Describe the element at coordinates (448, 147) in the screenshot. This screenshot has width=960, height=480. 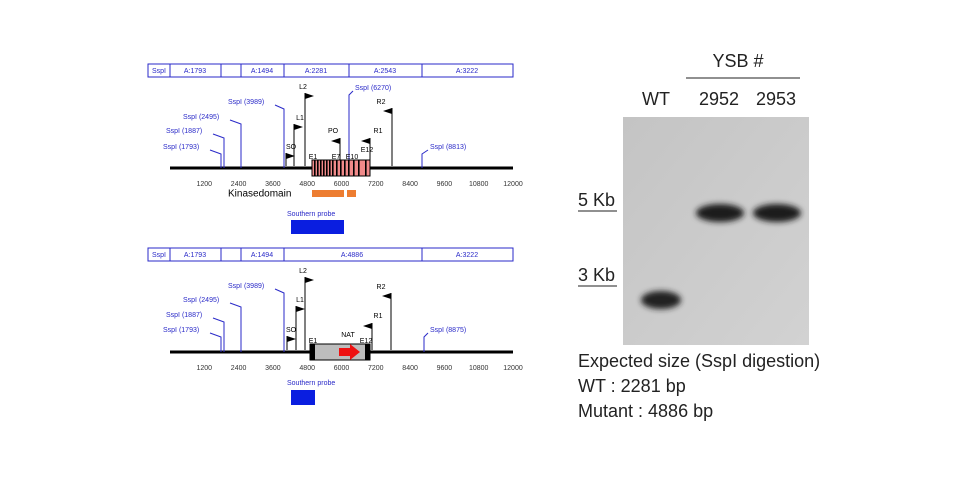
I see `site-label: SspI (8813)` at that location.